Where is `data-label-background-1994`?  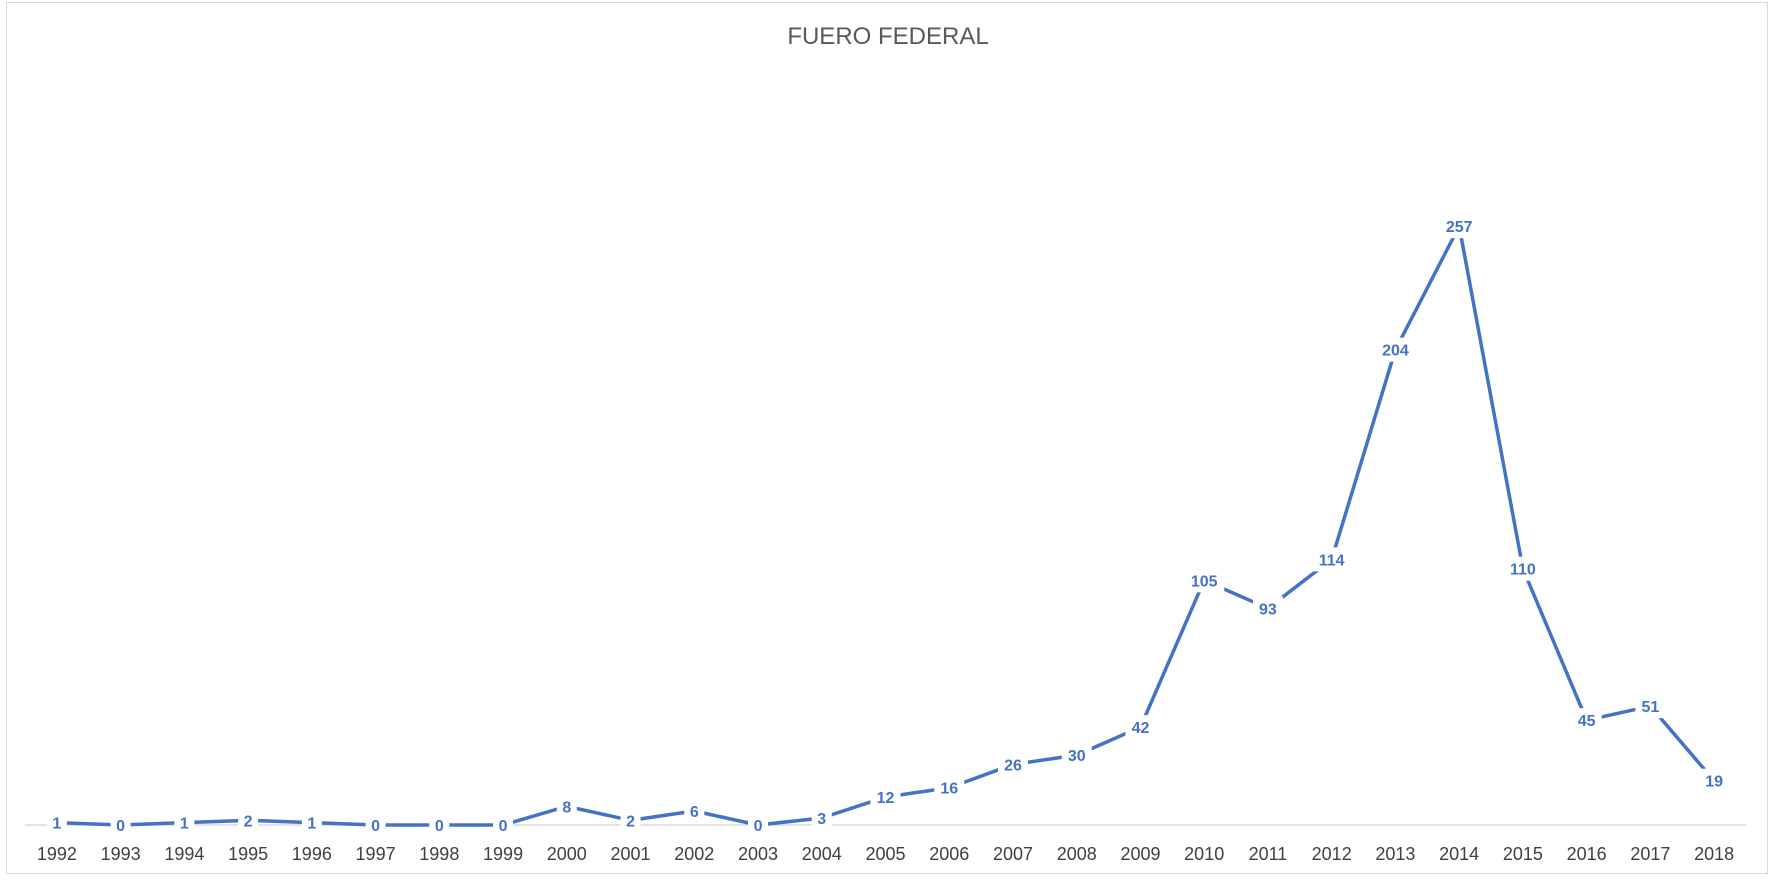 data-label-background-1994 is located at coordinates (184, 822).